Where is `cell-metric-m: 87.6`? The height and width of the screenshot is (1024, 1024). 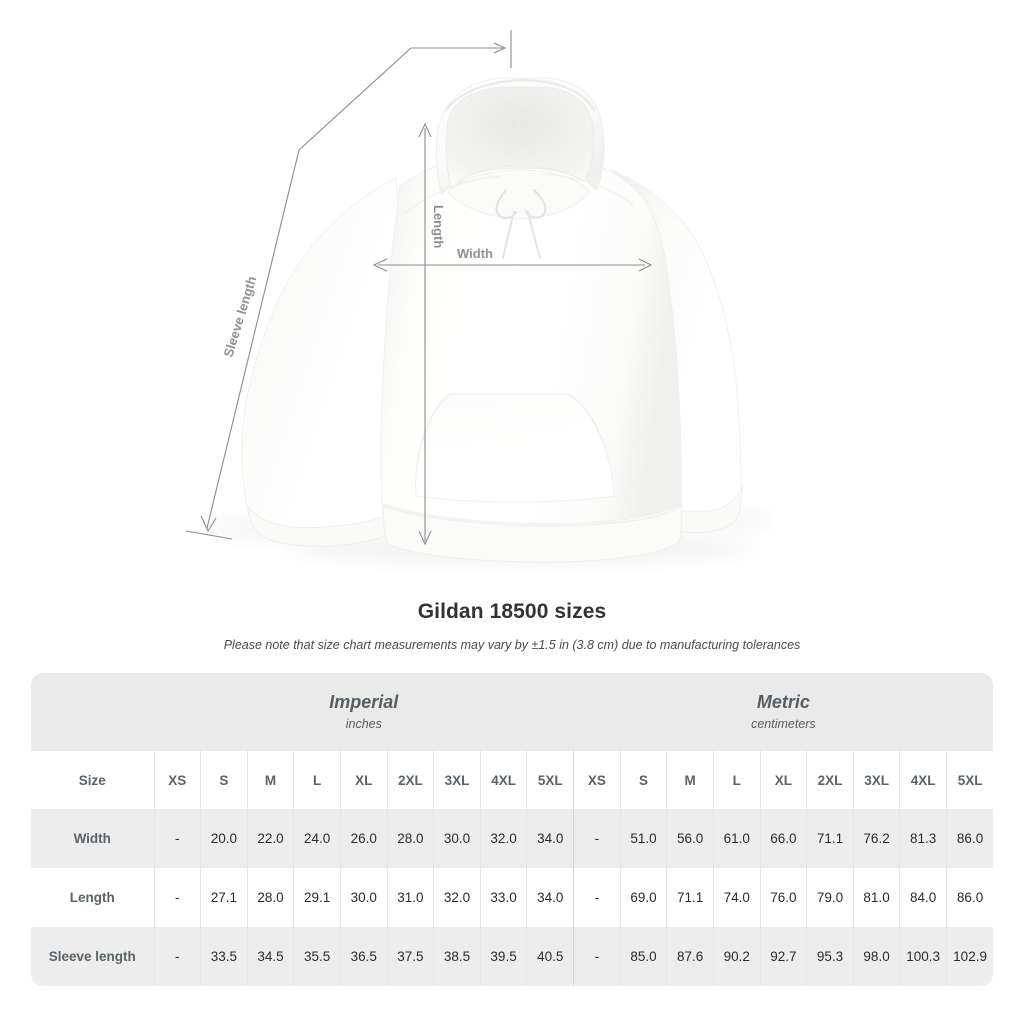 cell-metric-m: 87.6 is located at coordinates (690, 956).